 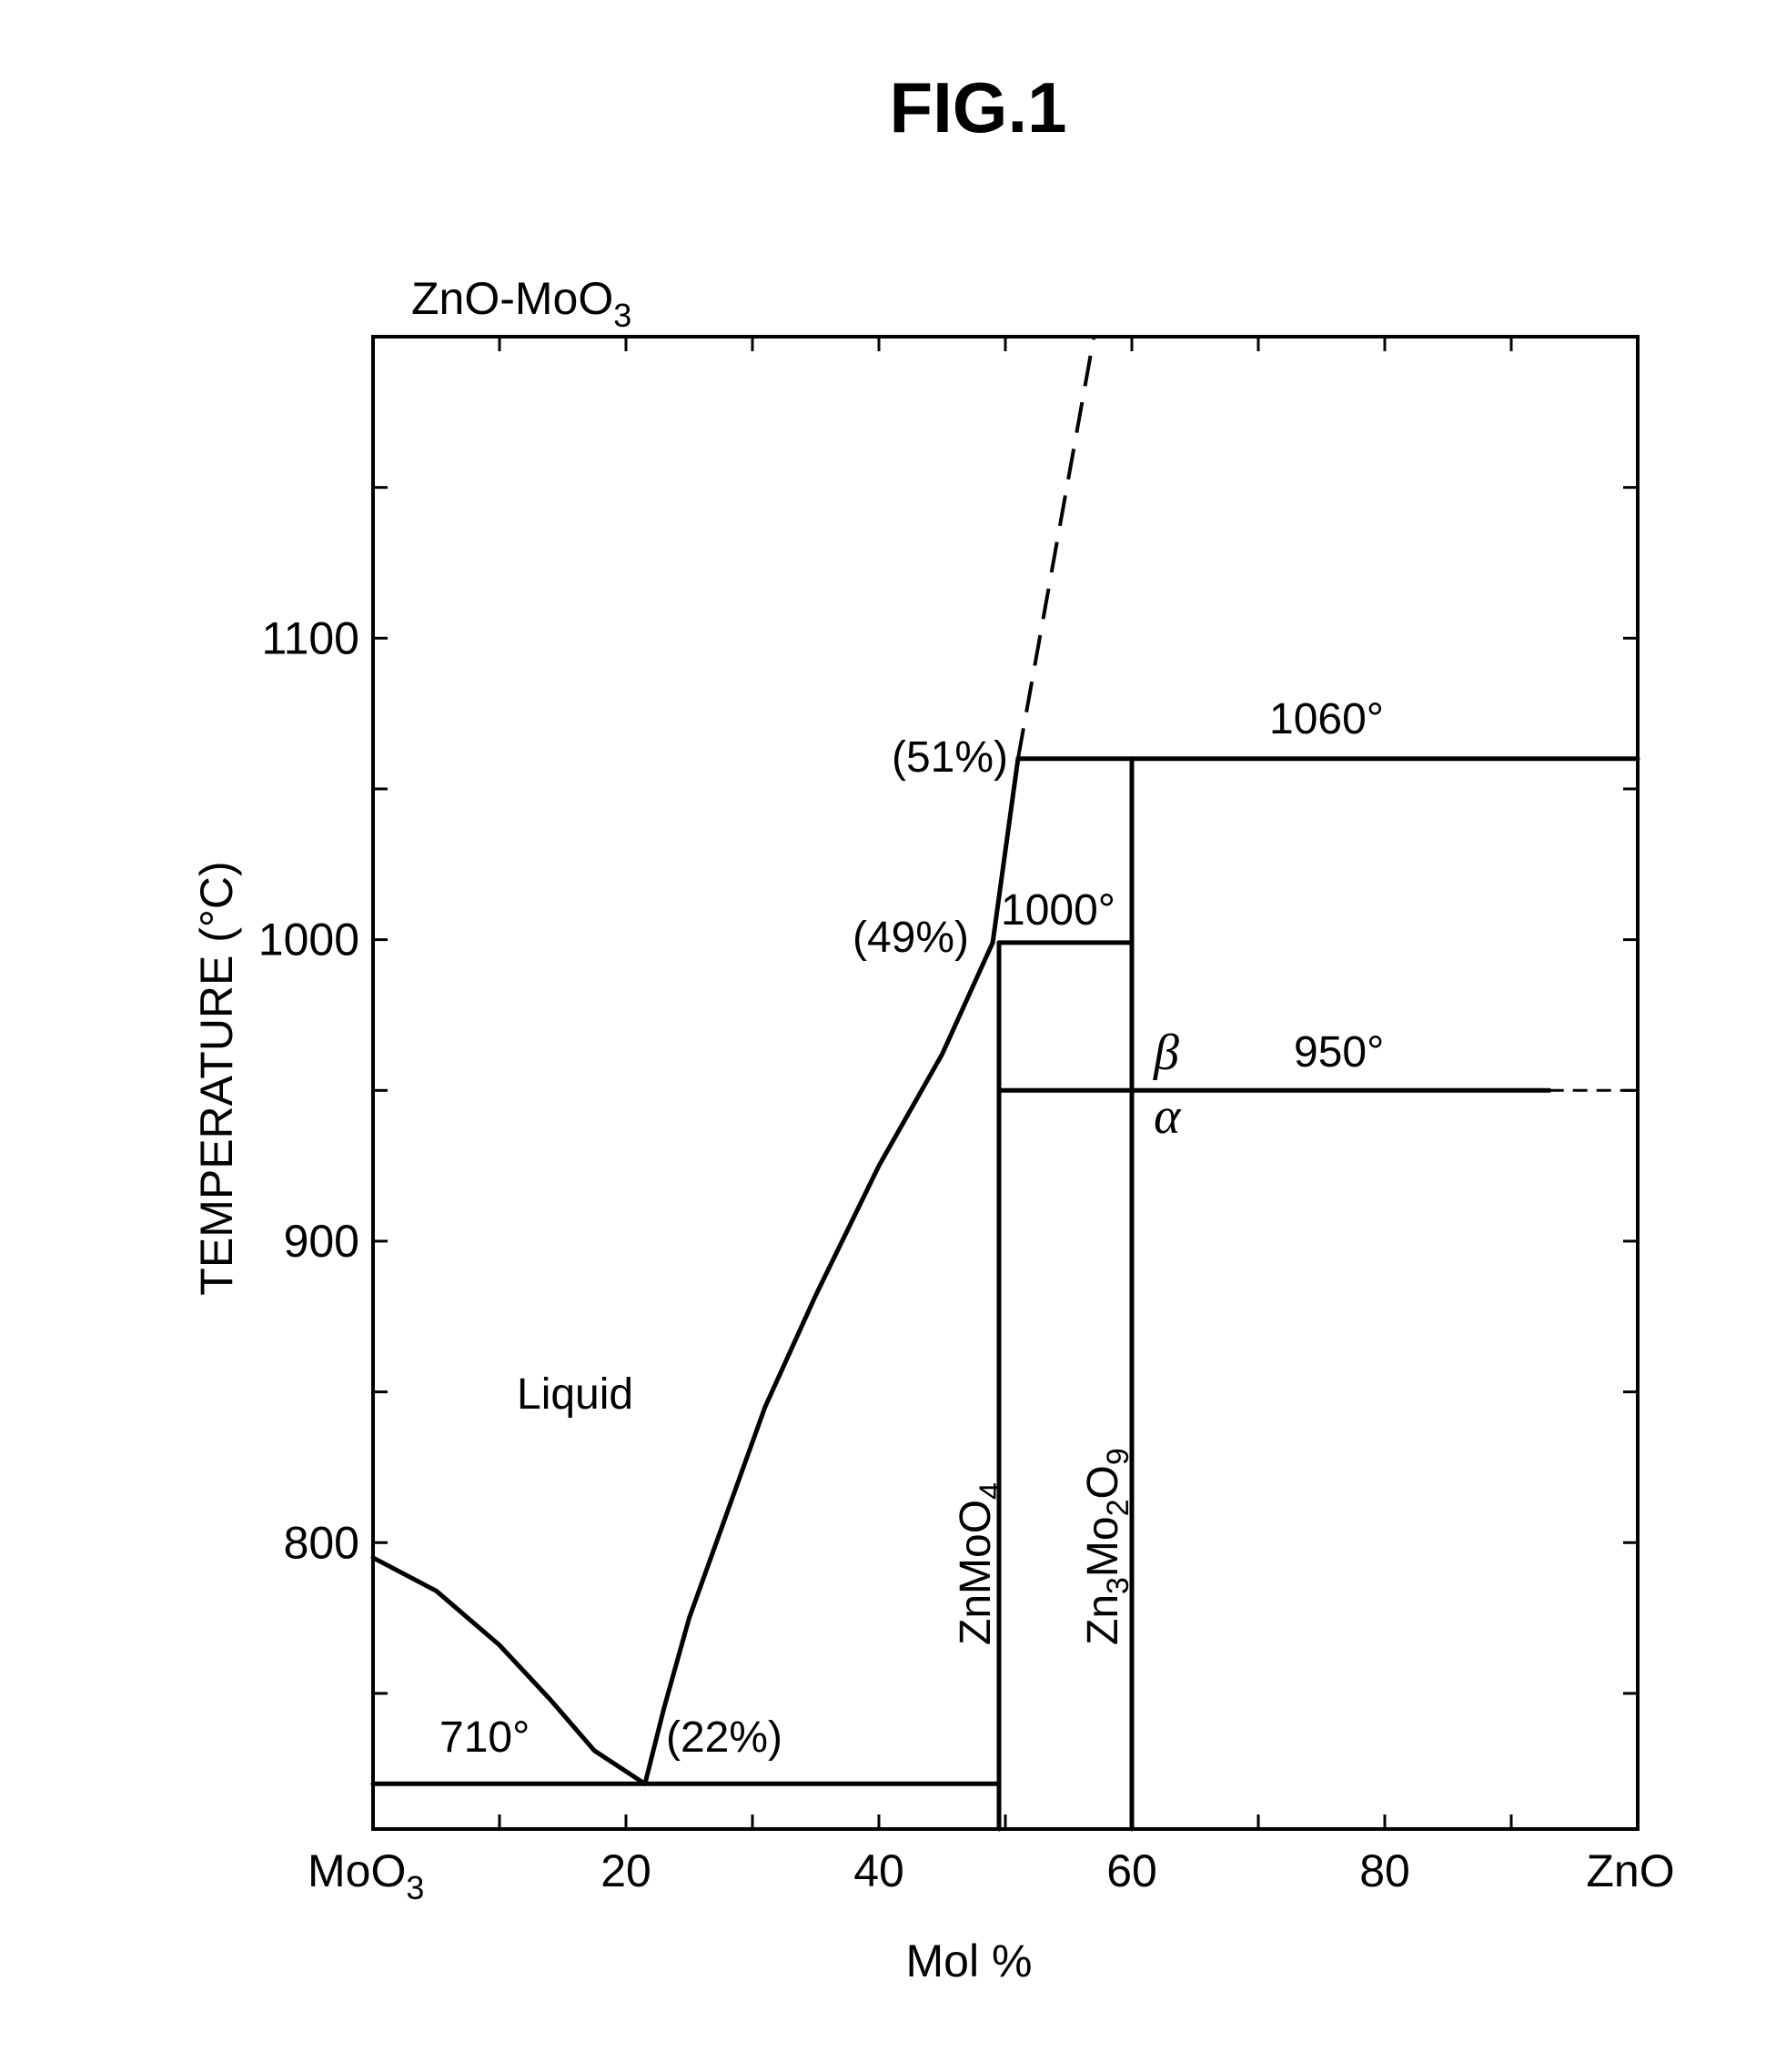 What do you see at coordinates (724, 1737) in the screenshot?
I see `eutectic-comp-label: (22%)` at bounding box center [724, 1737].